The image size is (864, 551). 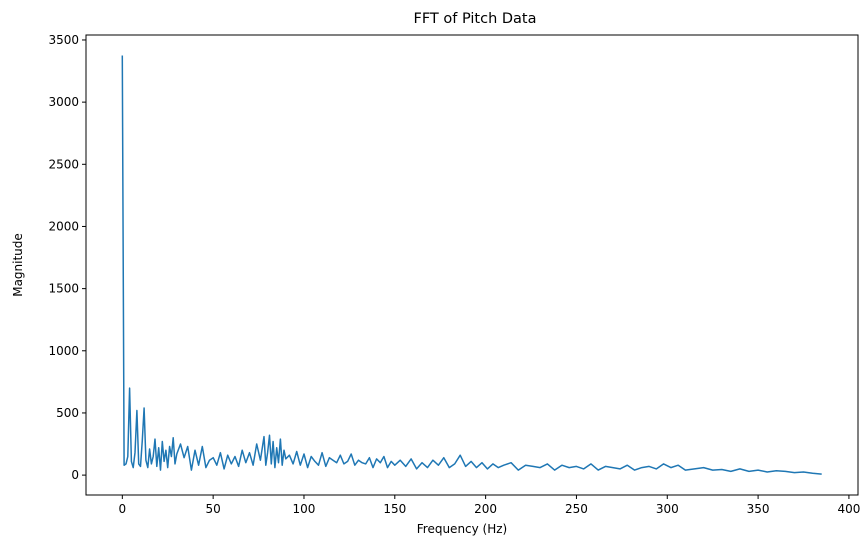 What do you see at coordinates (63, 226) in the screenshot?
I see `y-tick-label: 2000` at bounding box center [63, 226].